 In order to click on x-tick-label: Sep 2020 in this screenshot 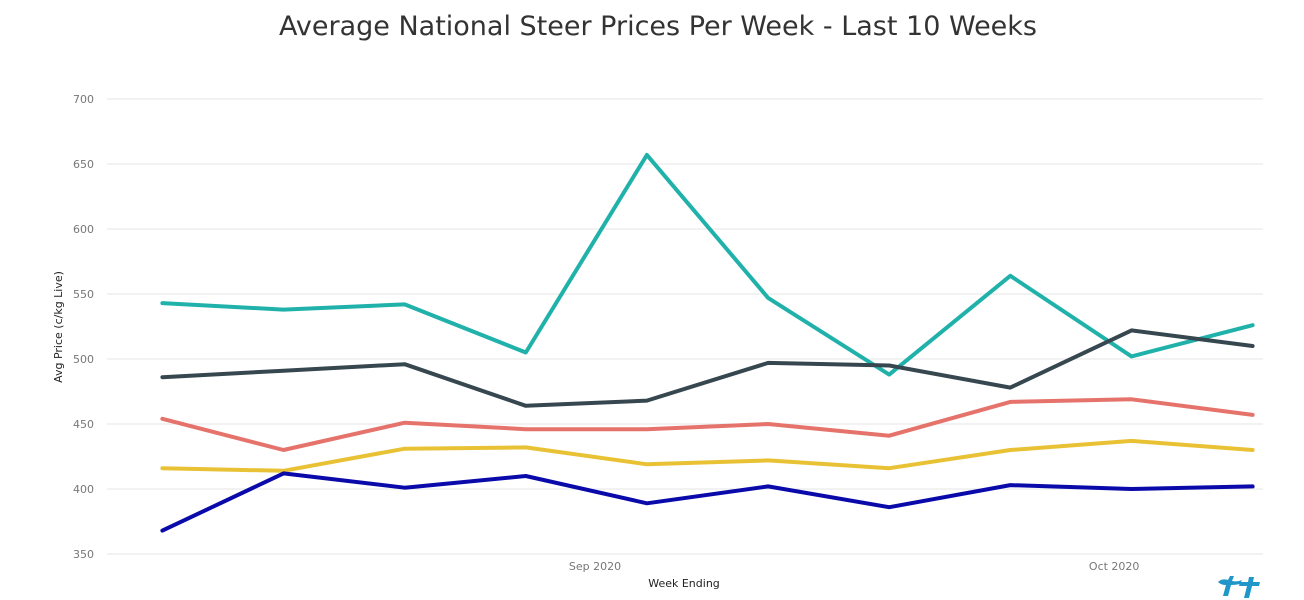, I will do `click(595, 566)`.